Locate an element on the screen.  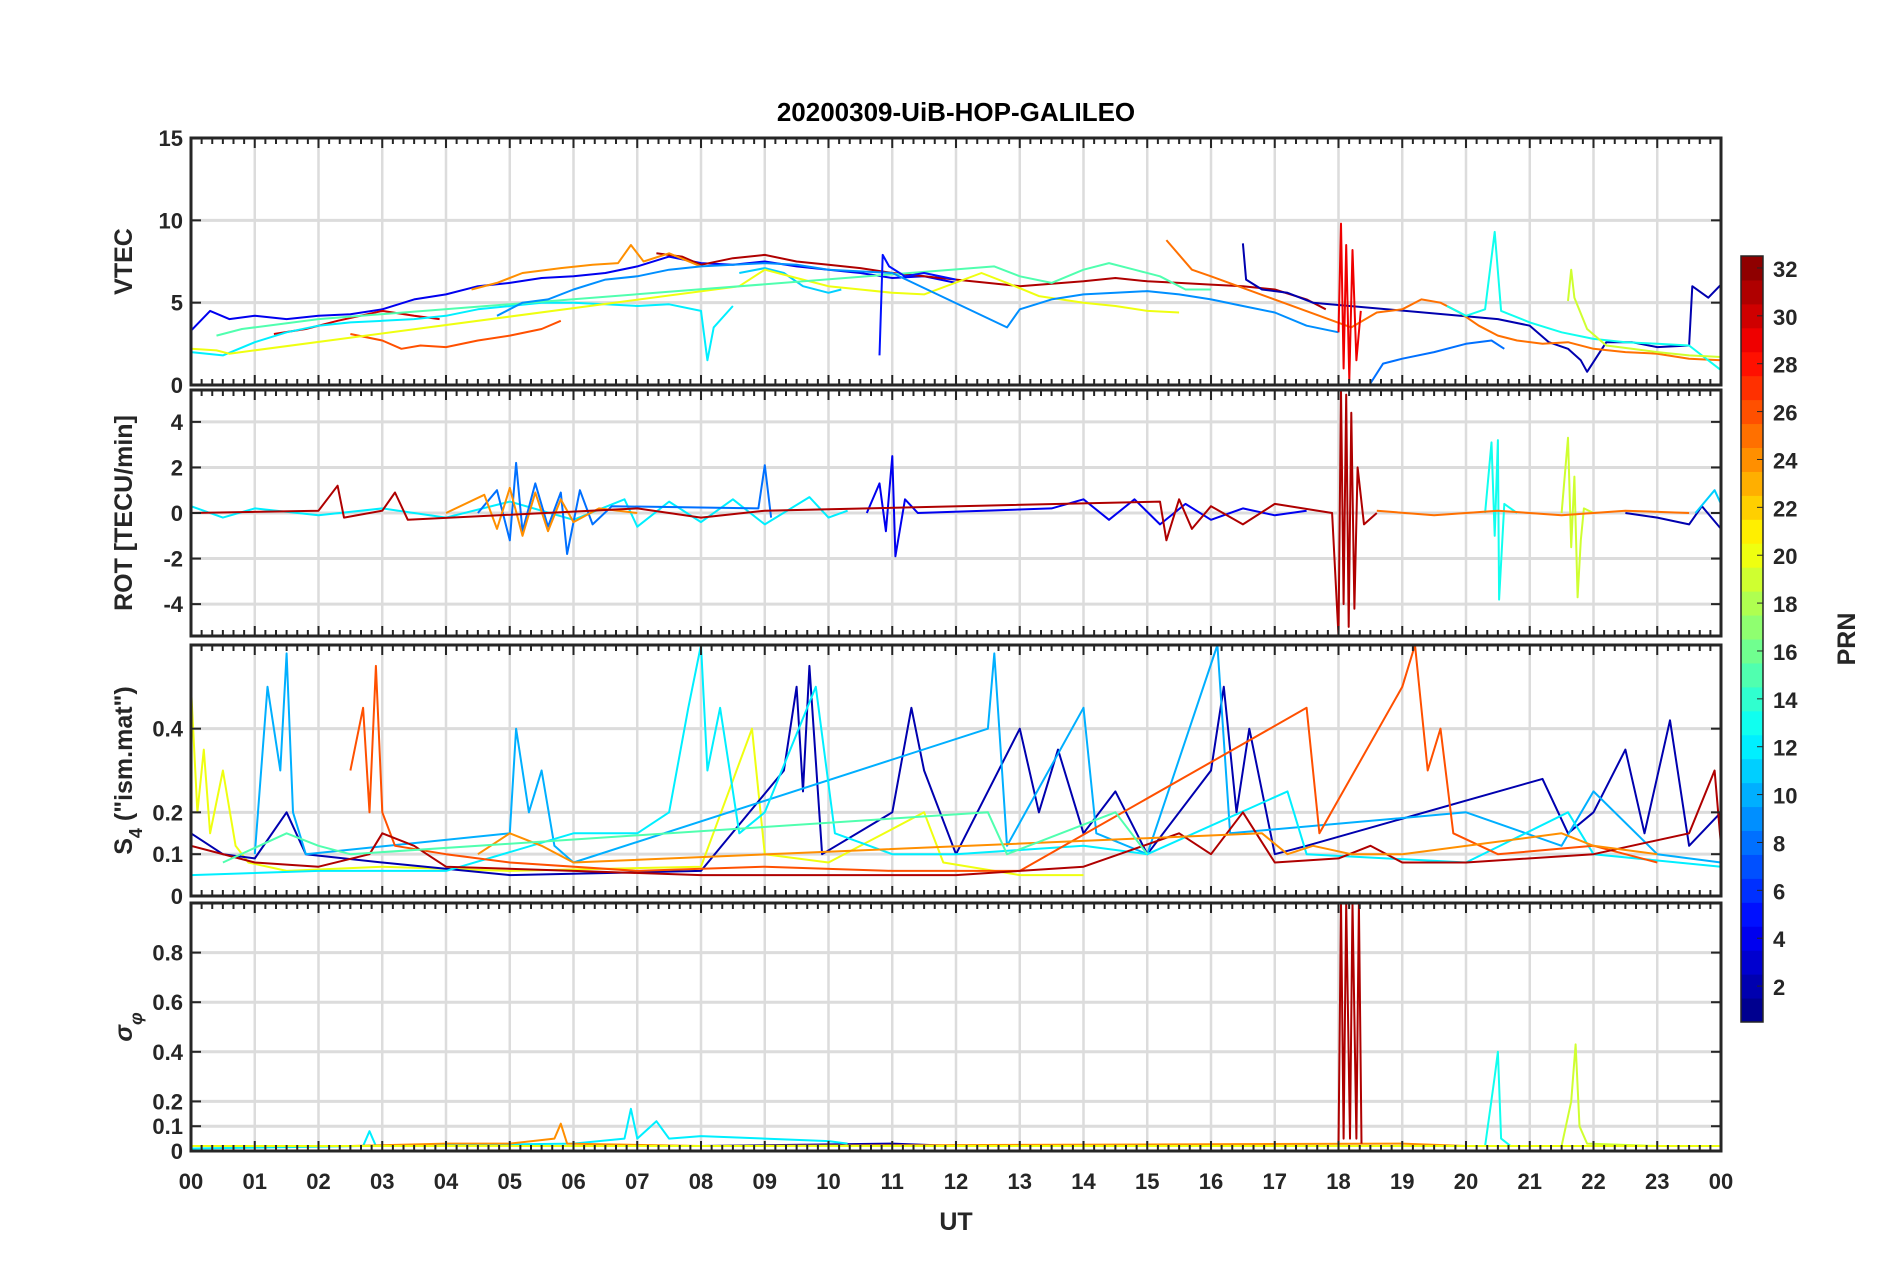
y-label-main: σ is located at coordinates (124, 1033).